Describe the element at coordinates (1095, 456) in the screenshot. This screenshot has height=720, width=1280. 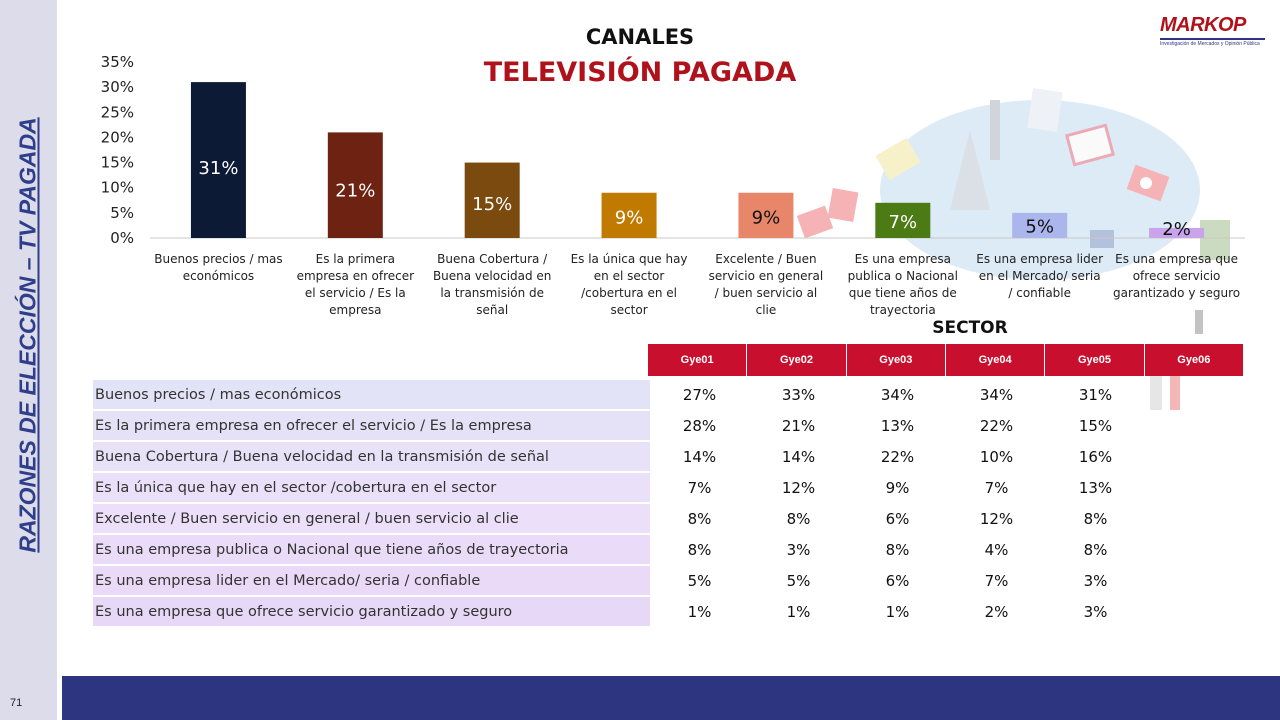
I see `table-cell: 16%` at that location.